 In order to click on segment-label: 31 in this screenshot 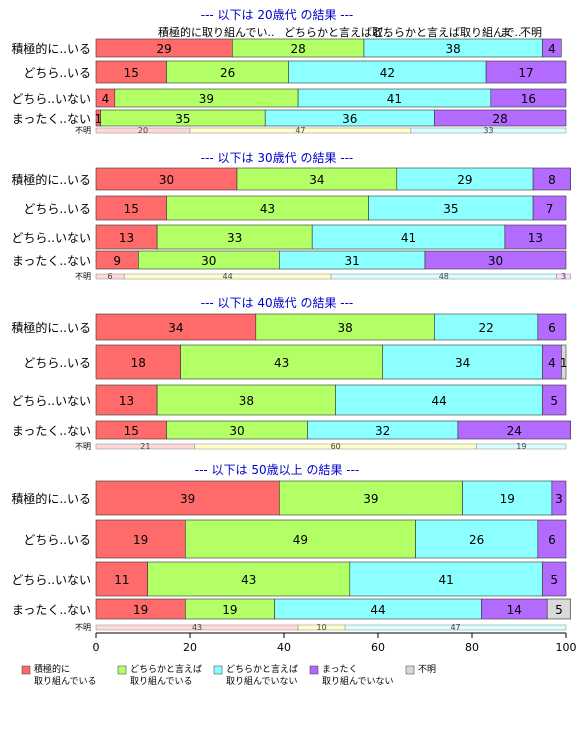, I will do `click(352, 261)`.